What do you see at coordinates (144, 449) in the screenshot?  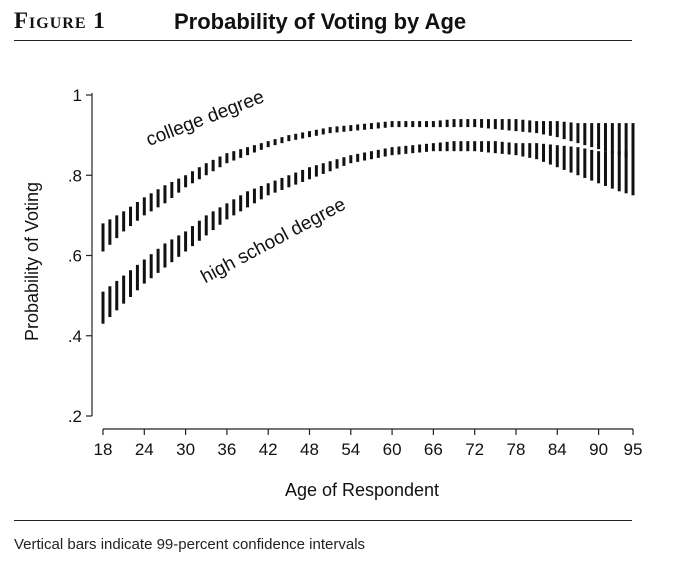 I see `x-tick-label: 24` at bounding box center [144, 449].